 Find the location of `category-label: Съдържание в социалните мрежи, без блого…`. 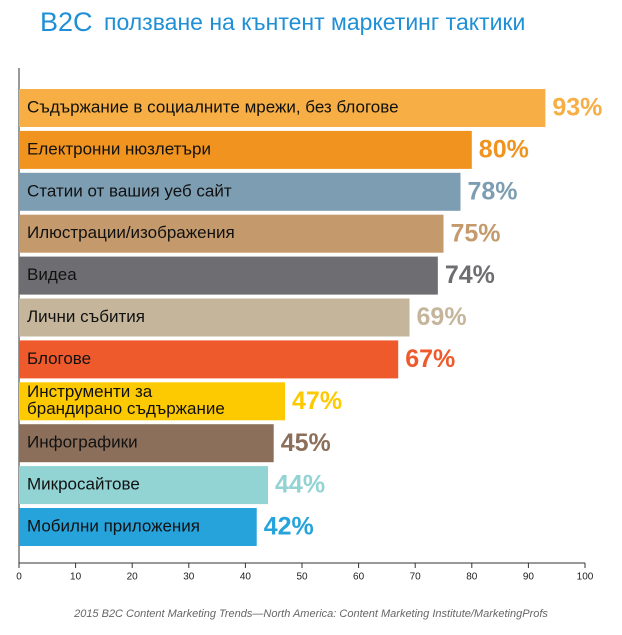

category-label: Съдържание в социалните мрежи, без блого… is located at coordinates (213, 106).